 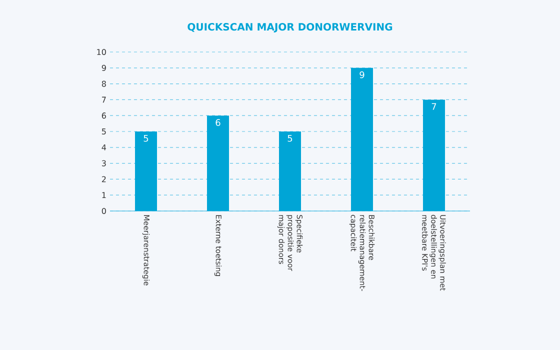 What do you see at coordinates (104, 179) in the screenshot?
I see `y-tick-label: 2` at bounding box center [104, 179].